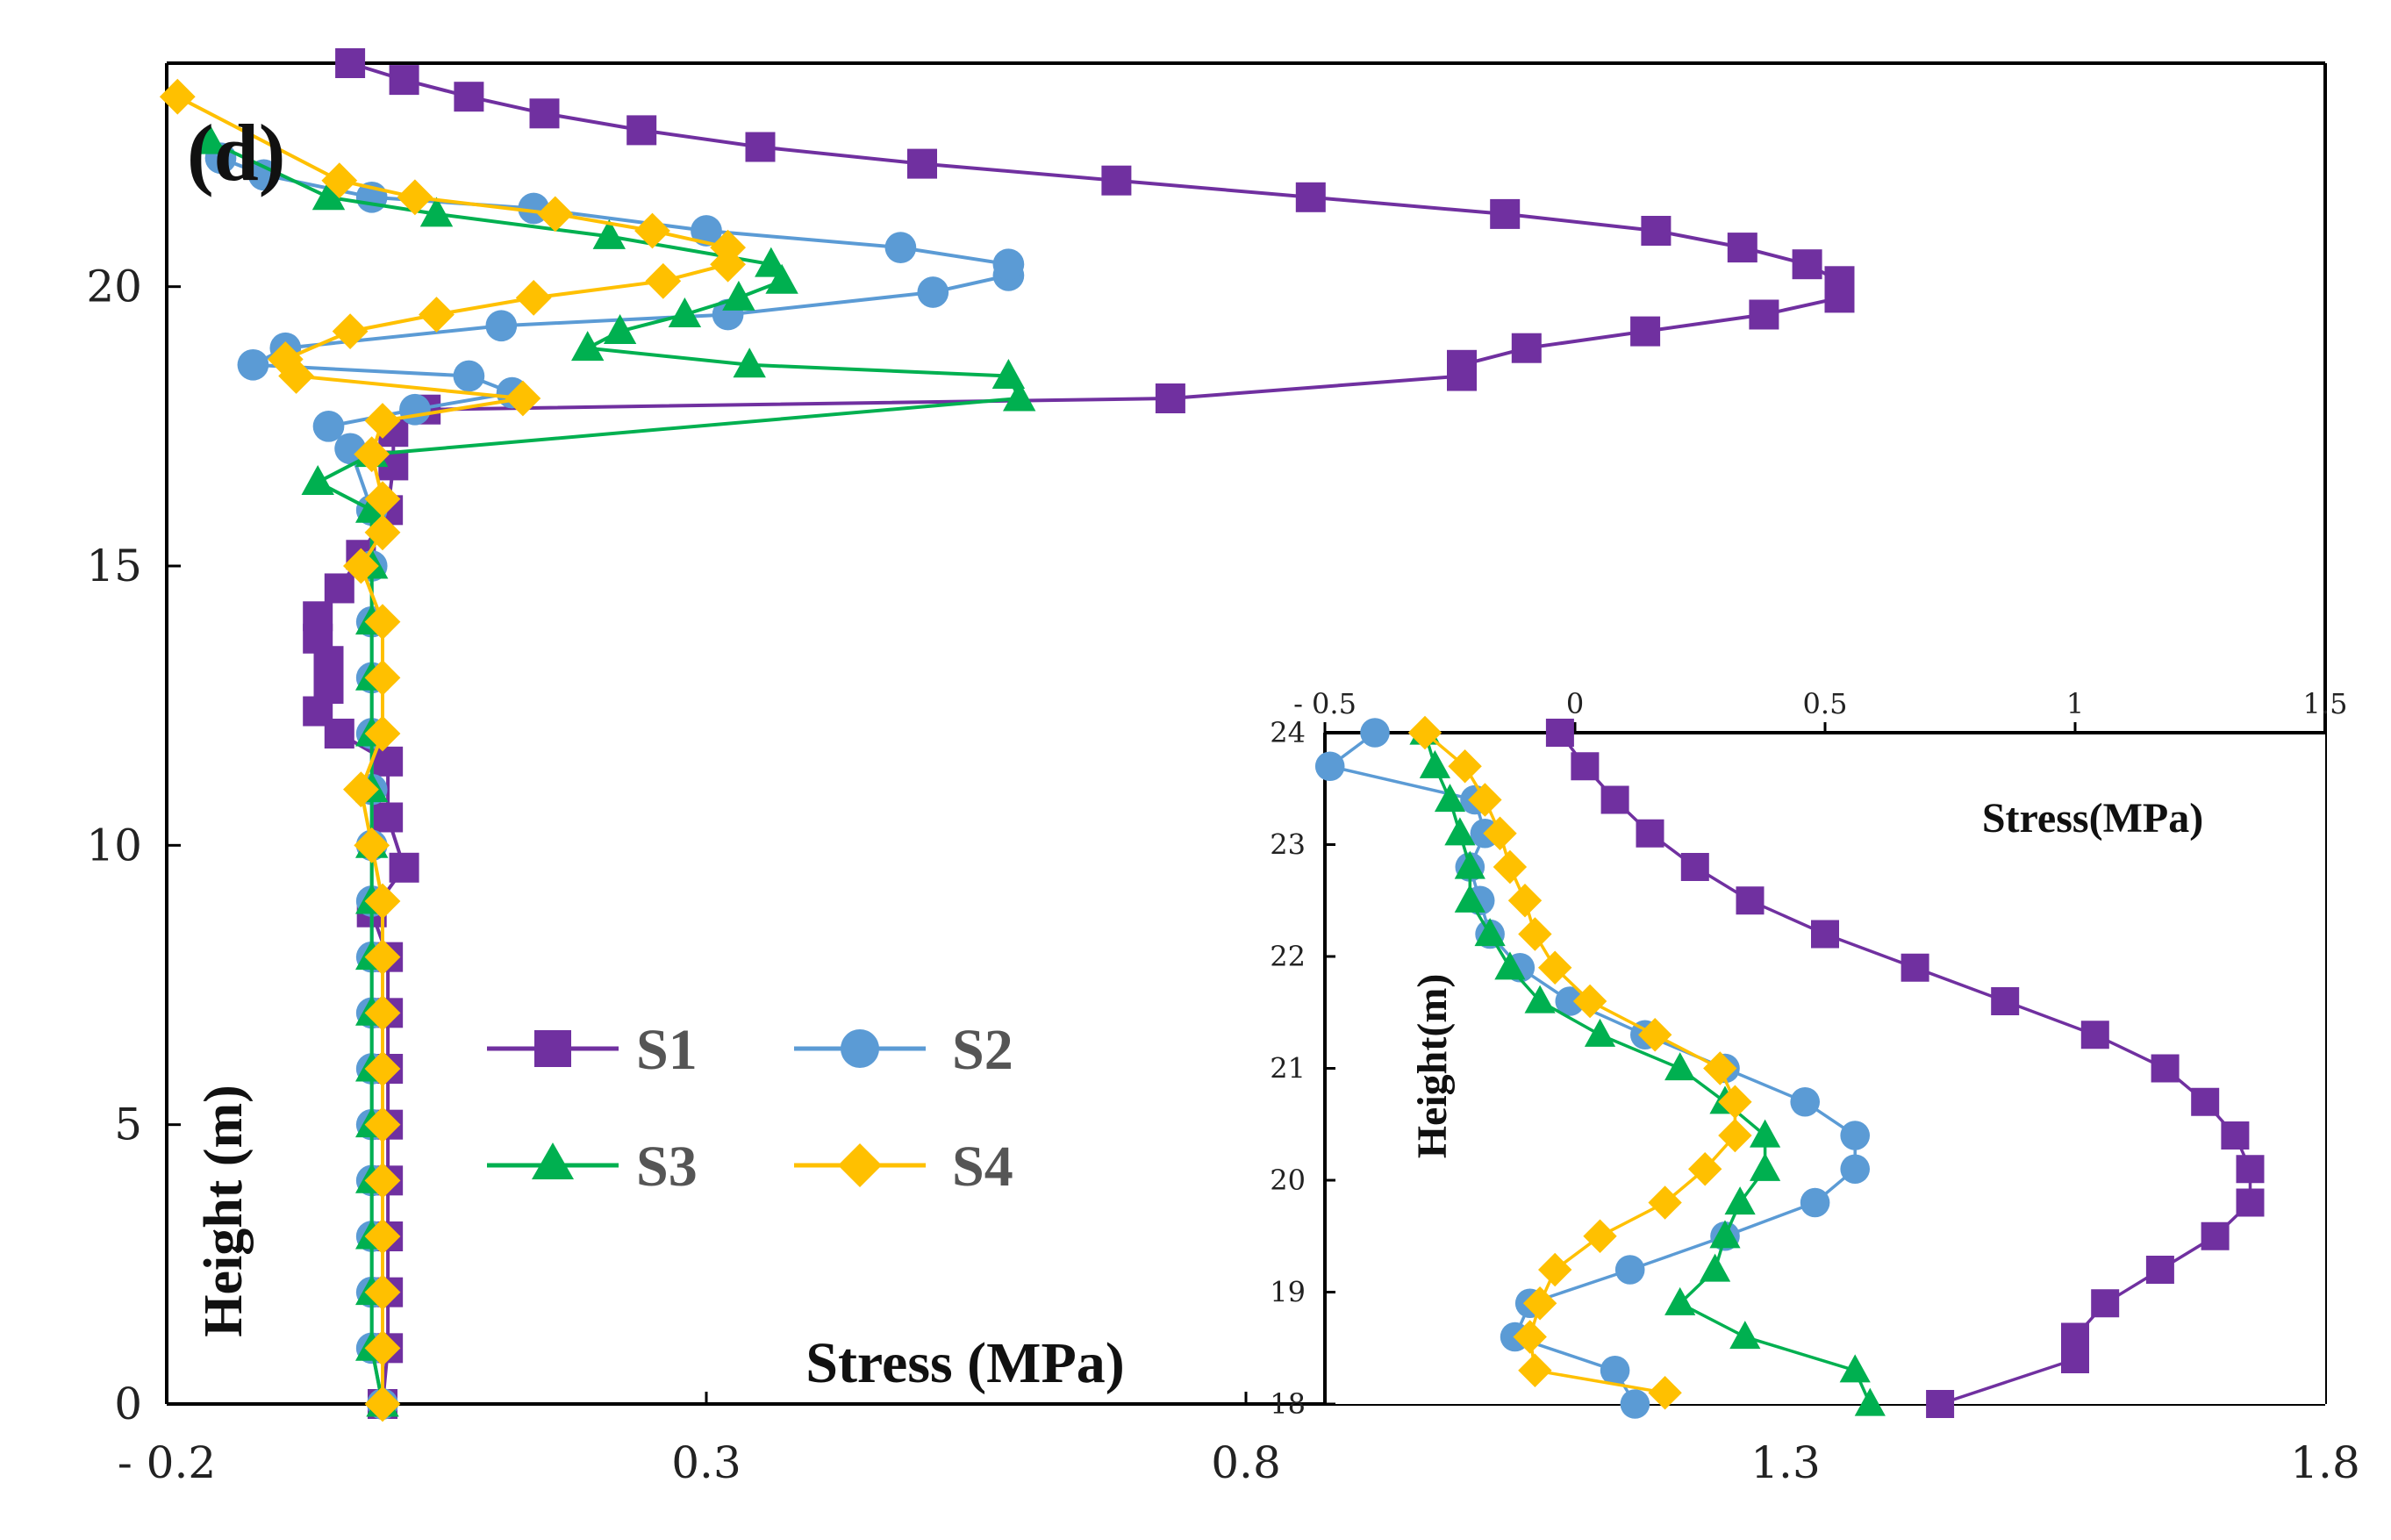 The image size is (2391, 1540). I want to click on main-y-tick-label: 5, so click(128, 1124).